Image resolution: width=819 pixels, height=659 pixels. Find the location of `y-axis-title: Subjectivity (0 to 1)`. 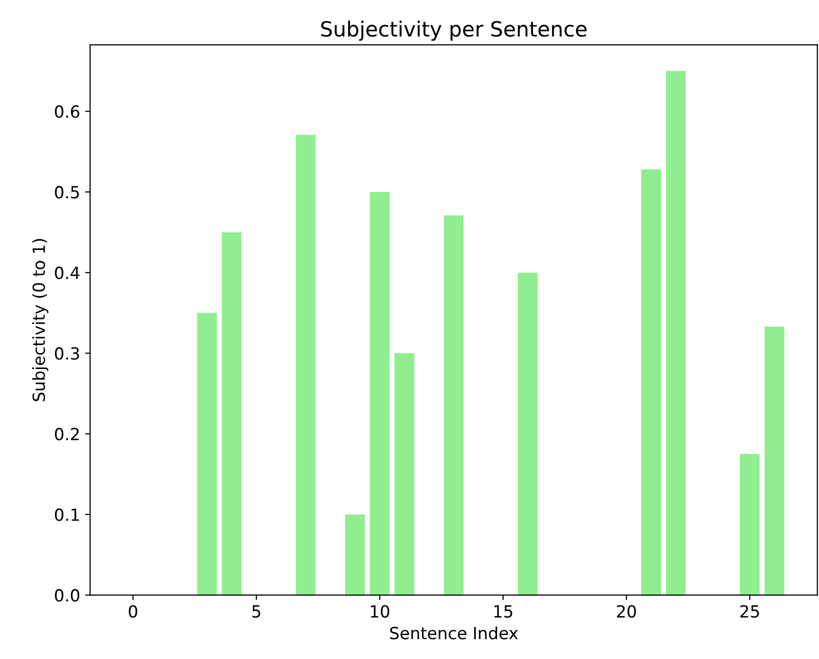

y-axis-title: Subjectivity (0 to 1) is located at coordinates (40, 320).